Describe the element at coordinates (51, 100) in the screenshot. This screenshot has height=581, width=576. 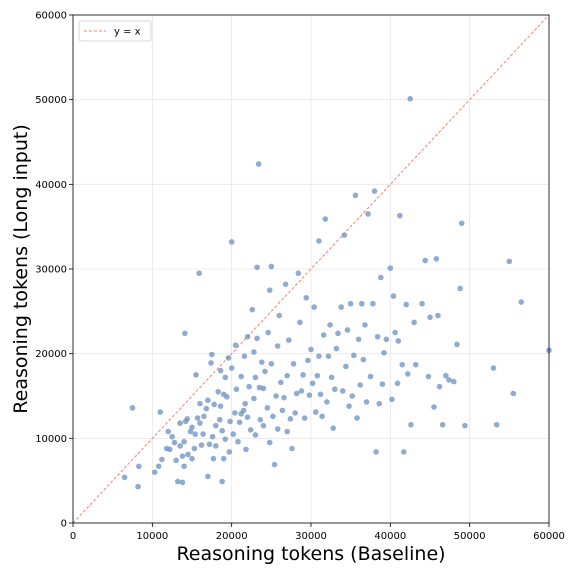
I see `y-tick-label: 50000` at that location.